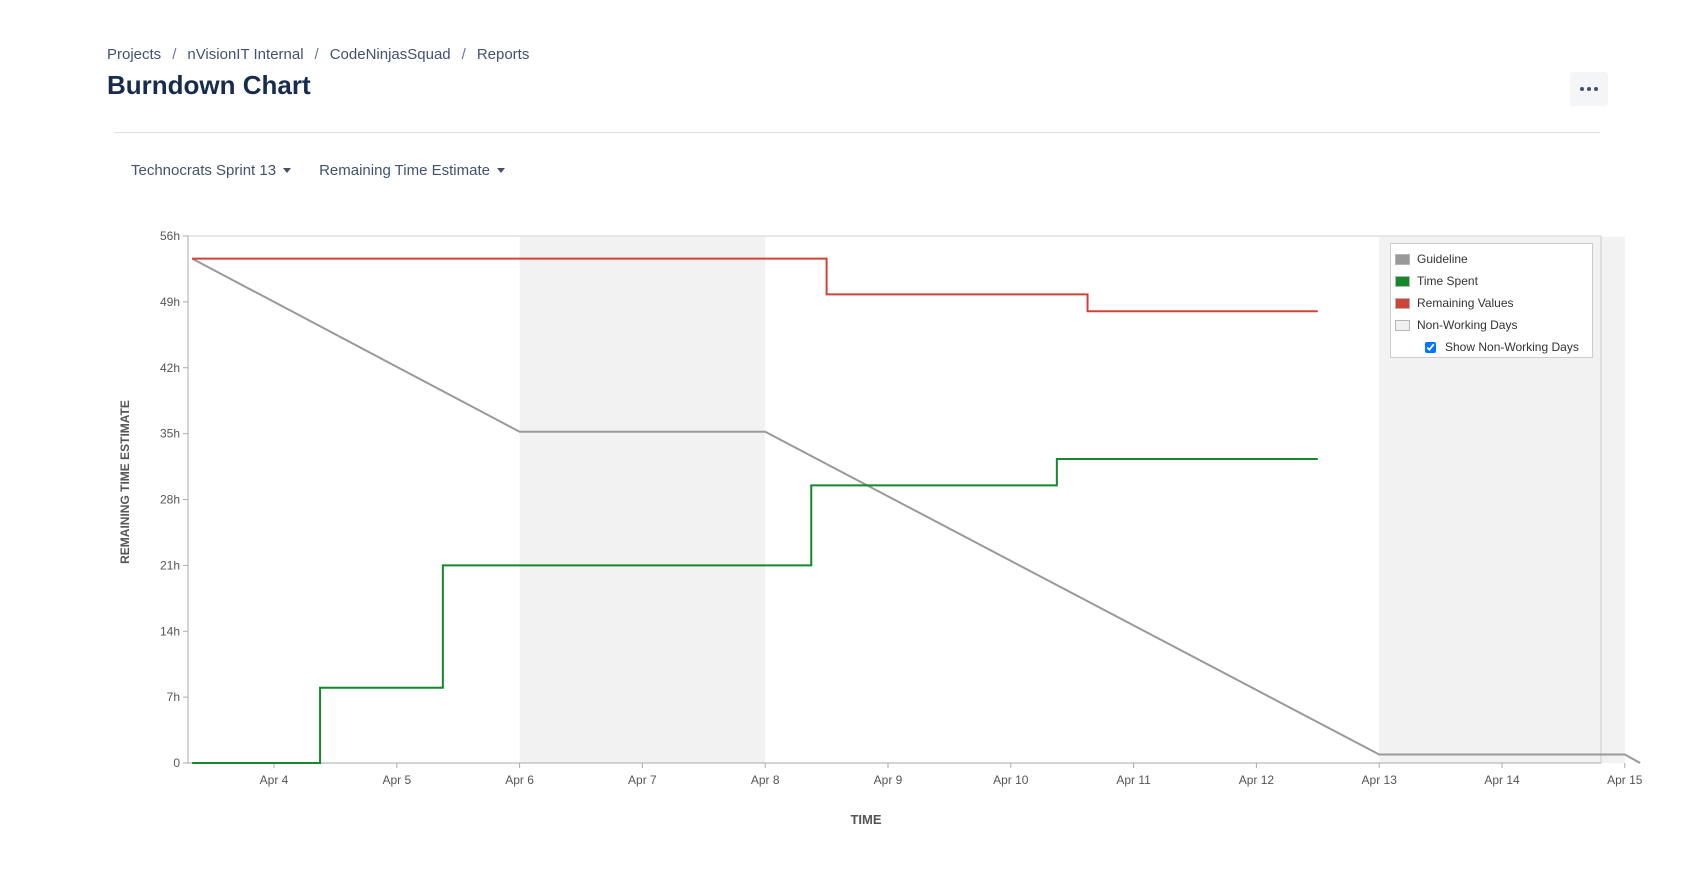  Describe the element at coordinates (1491, 259) in the screenshot. I see `legend-item-guideline: Guideline` at that location.